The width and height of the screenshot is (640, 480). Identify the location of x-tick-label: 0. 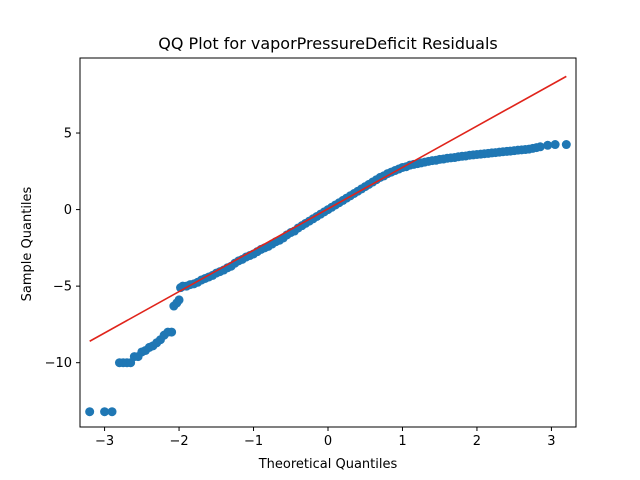
(328, 441).